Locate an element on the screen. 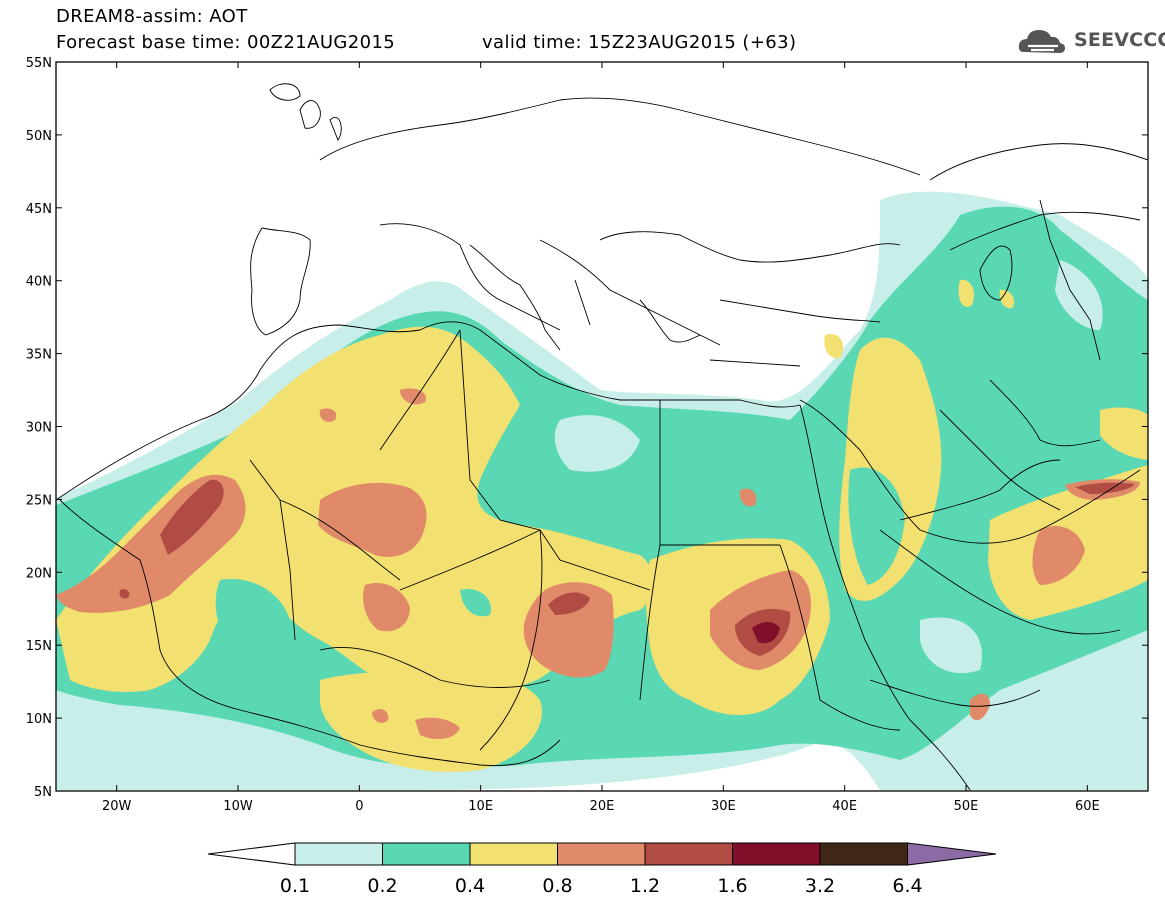 This screenshot has height=905, width=1165. lat-tick-label: 50N is located at coordinates (39, 136).